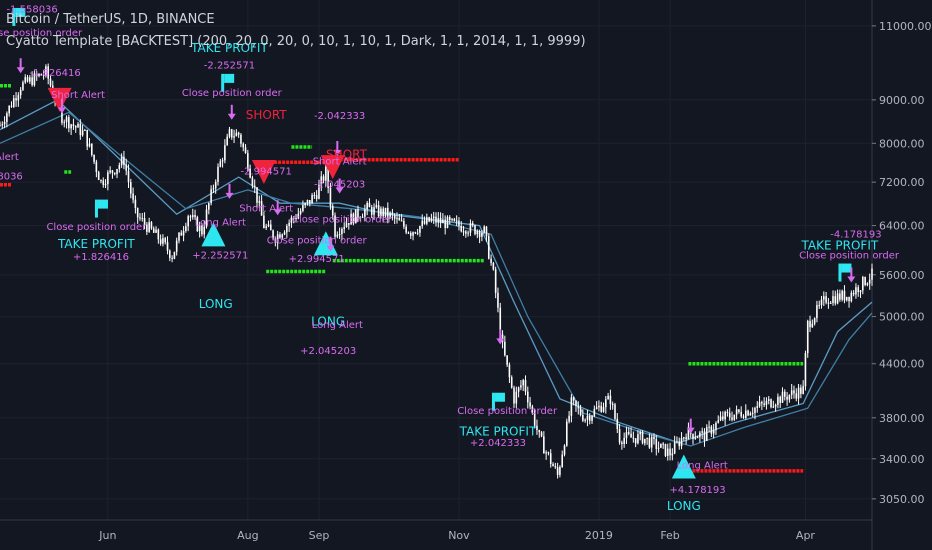 Image resolution: width=932 pixels, height=550 pixels. Describe the element at coordinates (31, 10) in the screenshot. I see `chart-annotation-label: -1.558036` at that location.